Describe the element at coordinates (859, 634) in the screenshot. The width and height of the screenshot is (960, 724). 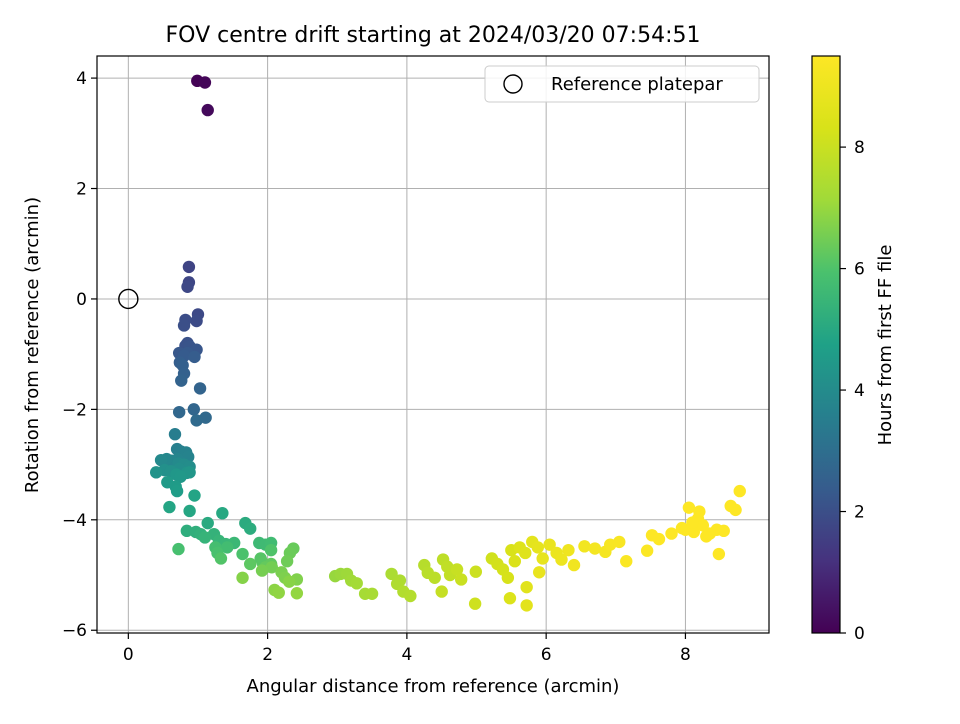
I see `colorbar-tick-label-0: 0` at that location.